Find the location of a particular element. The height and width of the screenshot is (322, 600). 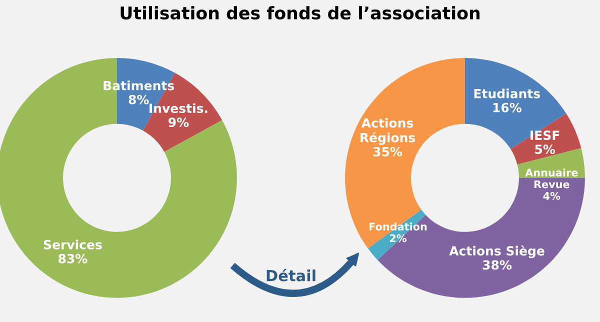

slice-label: IESF is located at coordinates (545, 135).